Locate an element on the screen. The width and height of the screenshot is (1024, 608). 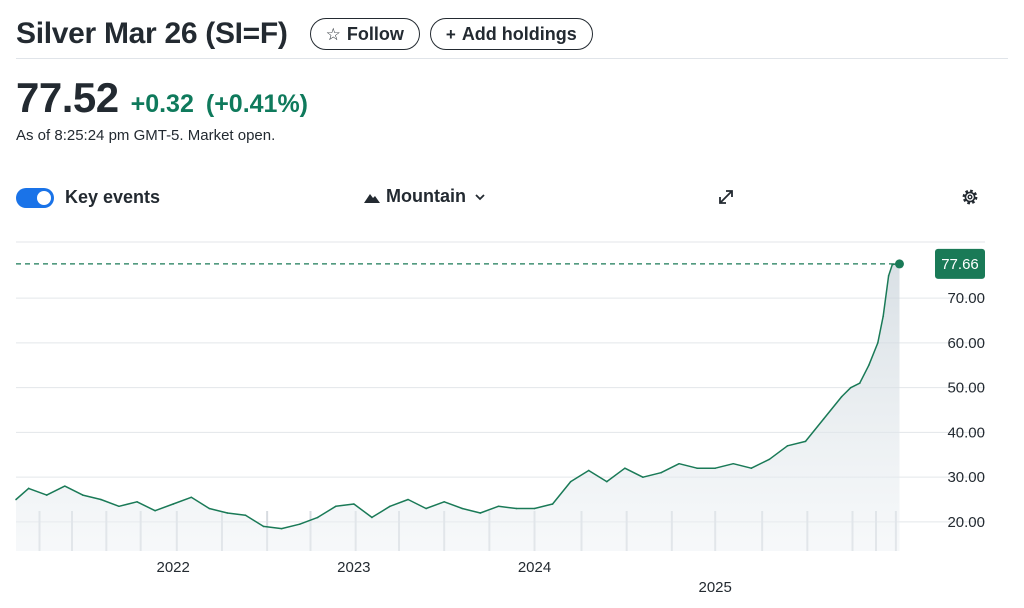
x-tick-label: 2025 is located at coordinates (715, 587).